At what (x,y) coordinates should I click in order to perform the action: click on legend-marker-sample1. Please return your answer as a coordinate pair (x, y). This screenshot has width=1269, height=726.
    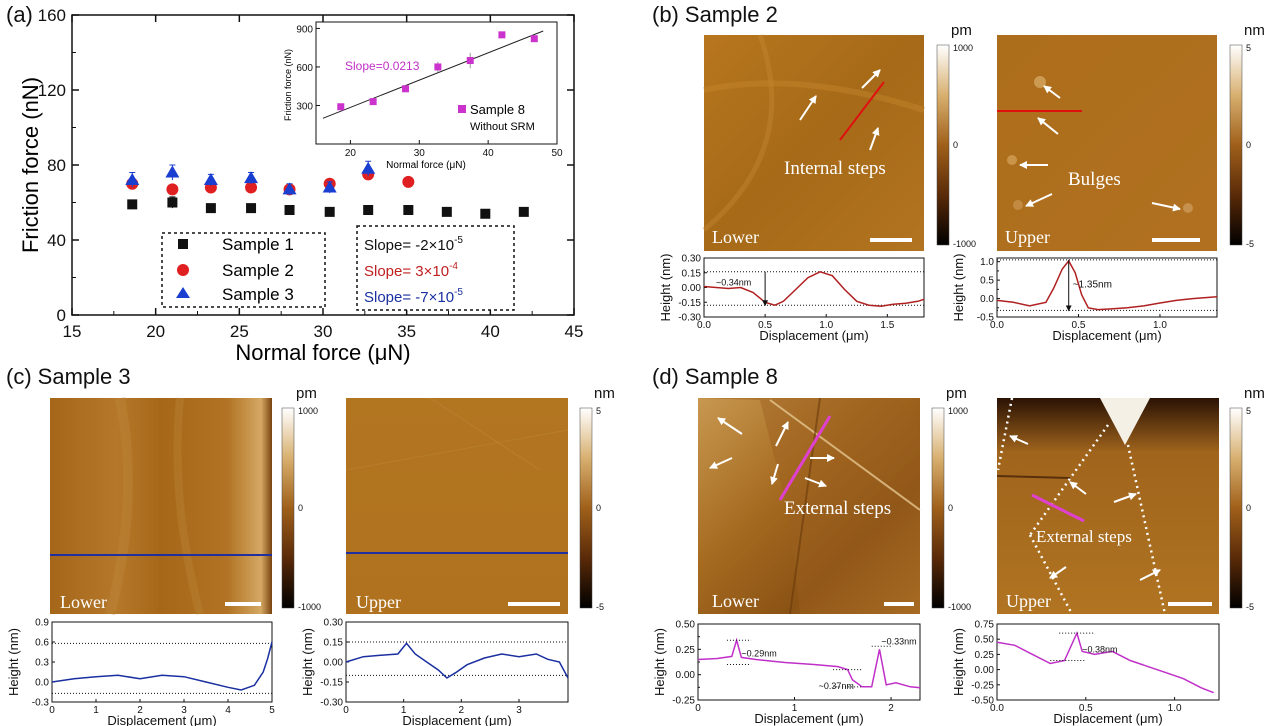
    Looking at the image, I should click on (183, 244).